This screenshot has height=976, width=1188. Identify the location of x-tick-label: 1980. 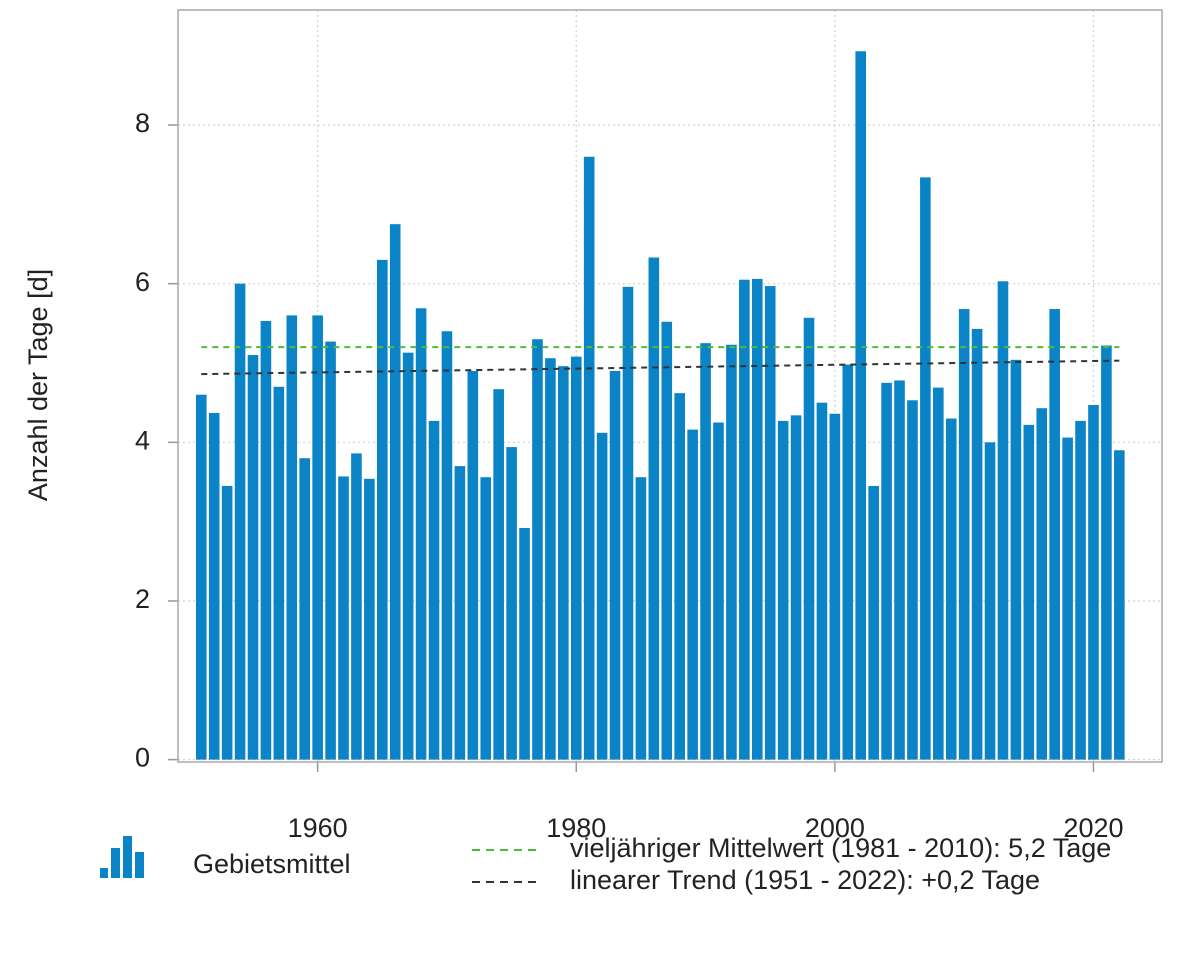
(576, 828).